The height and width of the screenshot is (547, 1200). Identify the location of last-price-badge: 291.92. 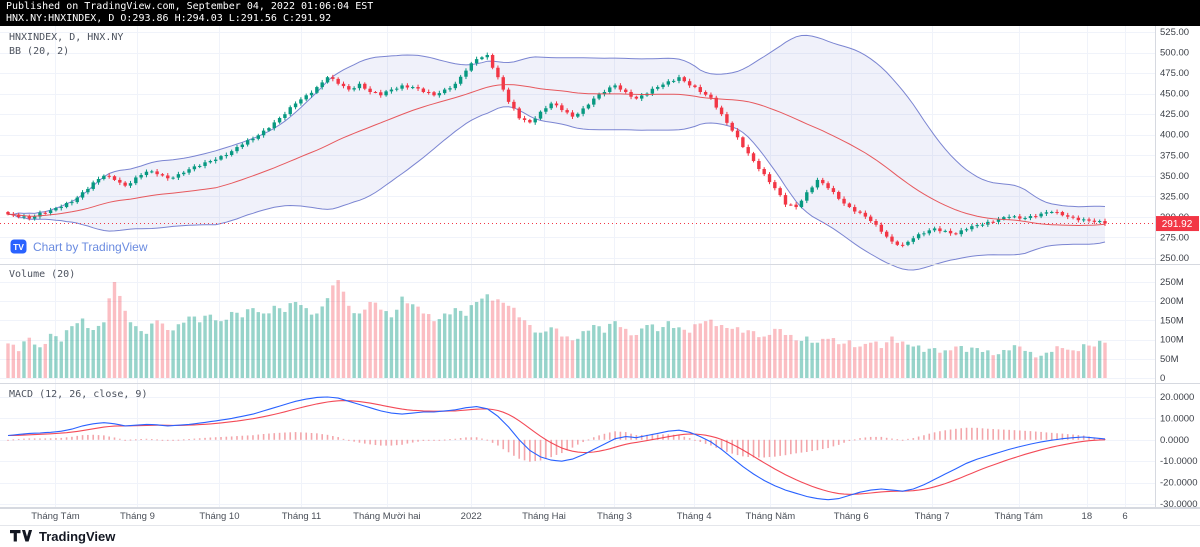
(1177, 224).